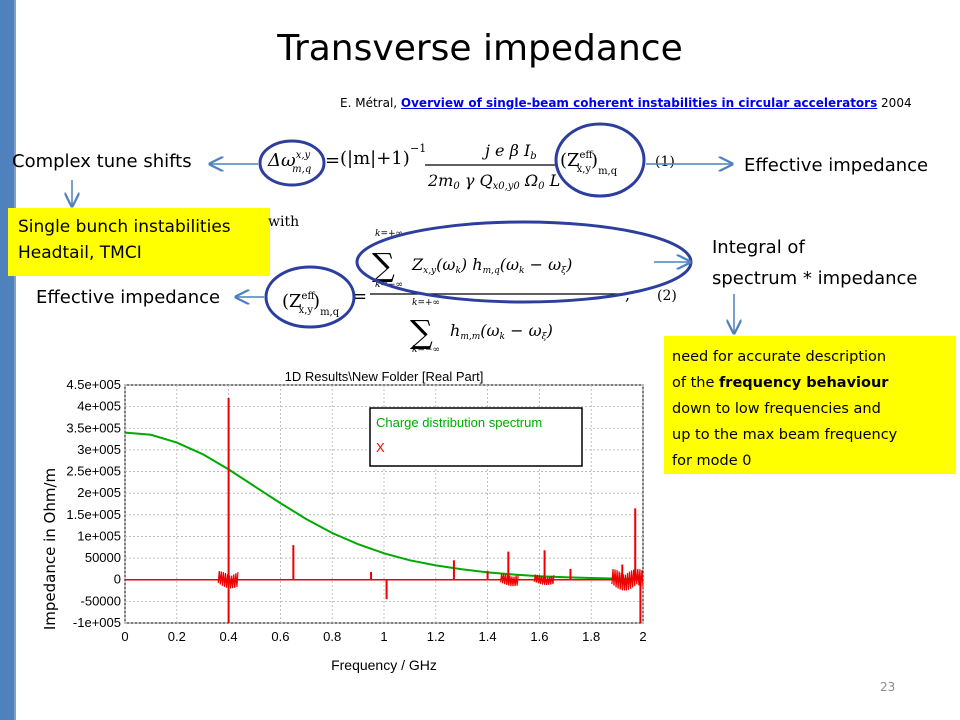  Describe the element at coordinates (332, 160) in the screenshot. I see `eq1-equals: =` at that location.